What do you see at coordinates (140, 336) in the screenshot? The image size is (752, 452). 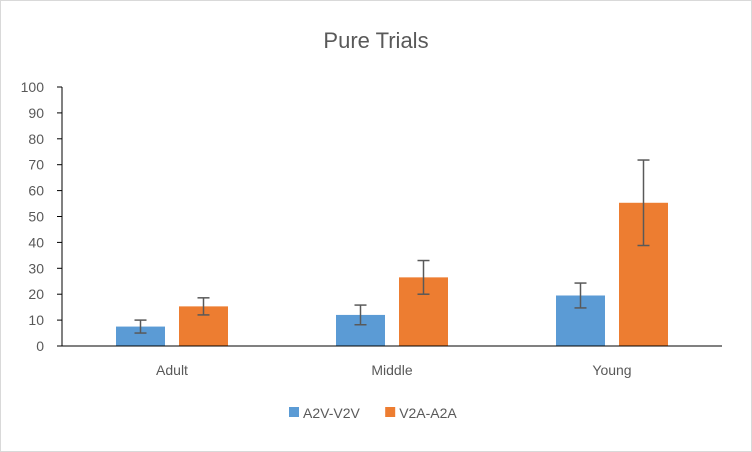 I see `bar-a2v-v2v-adult` at bounding box center [140, 336].